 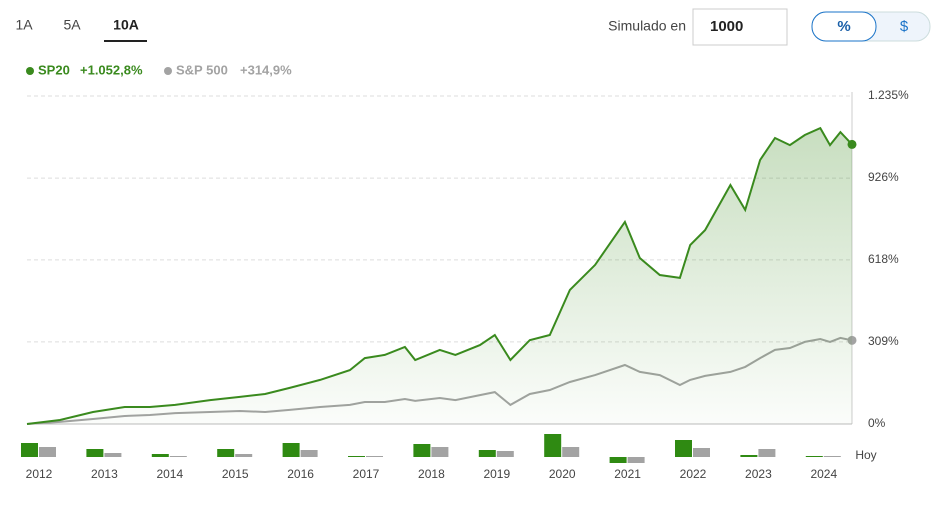 I want to click on x-tick-label: 2020, so click(x=562, y=474).